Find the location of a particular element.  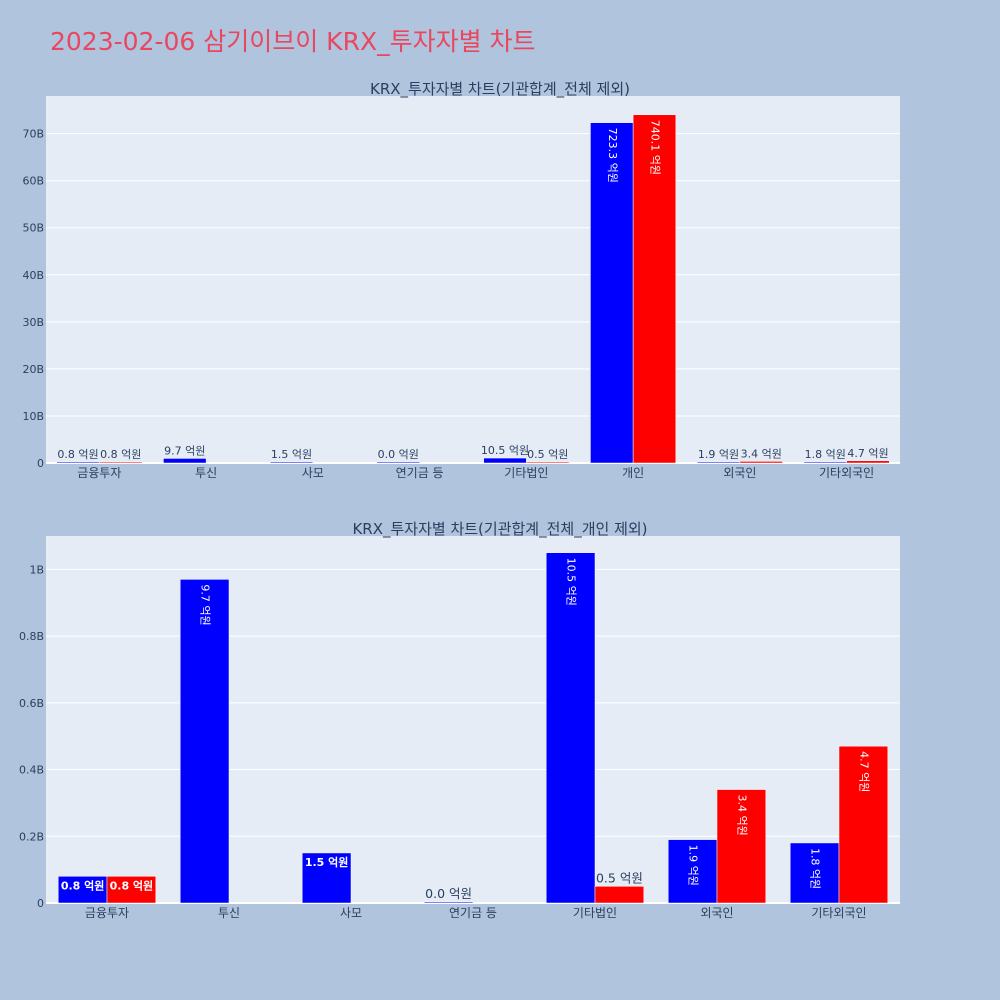

y-tick-label: 70B is located at coordinates (33, 134).